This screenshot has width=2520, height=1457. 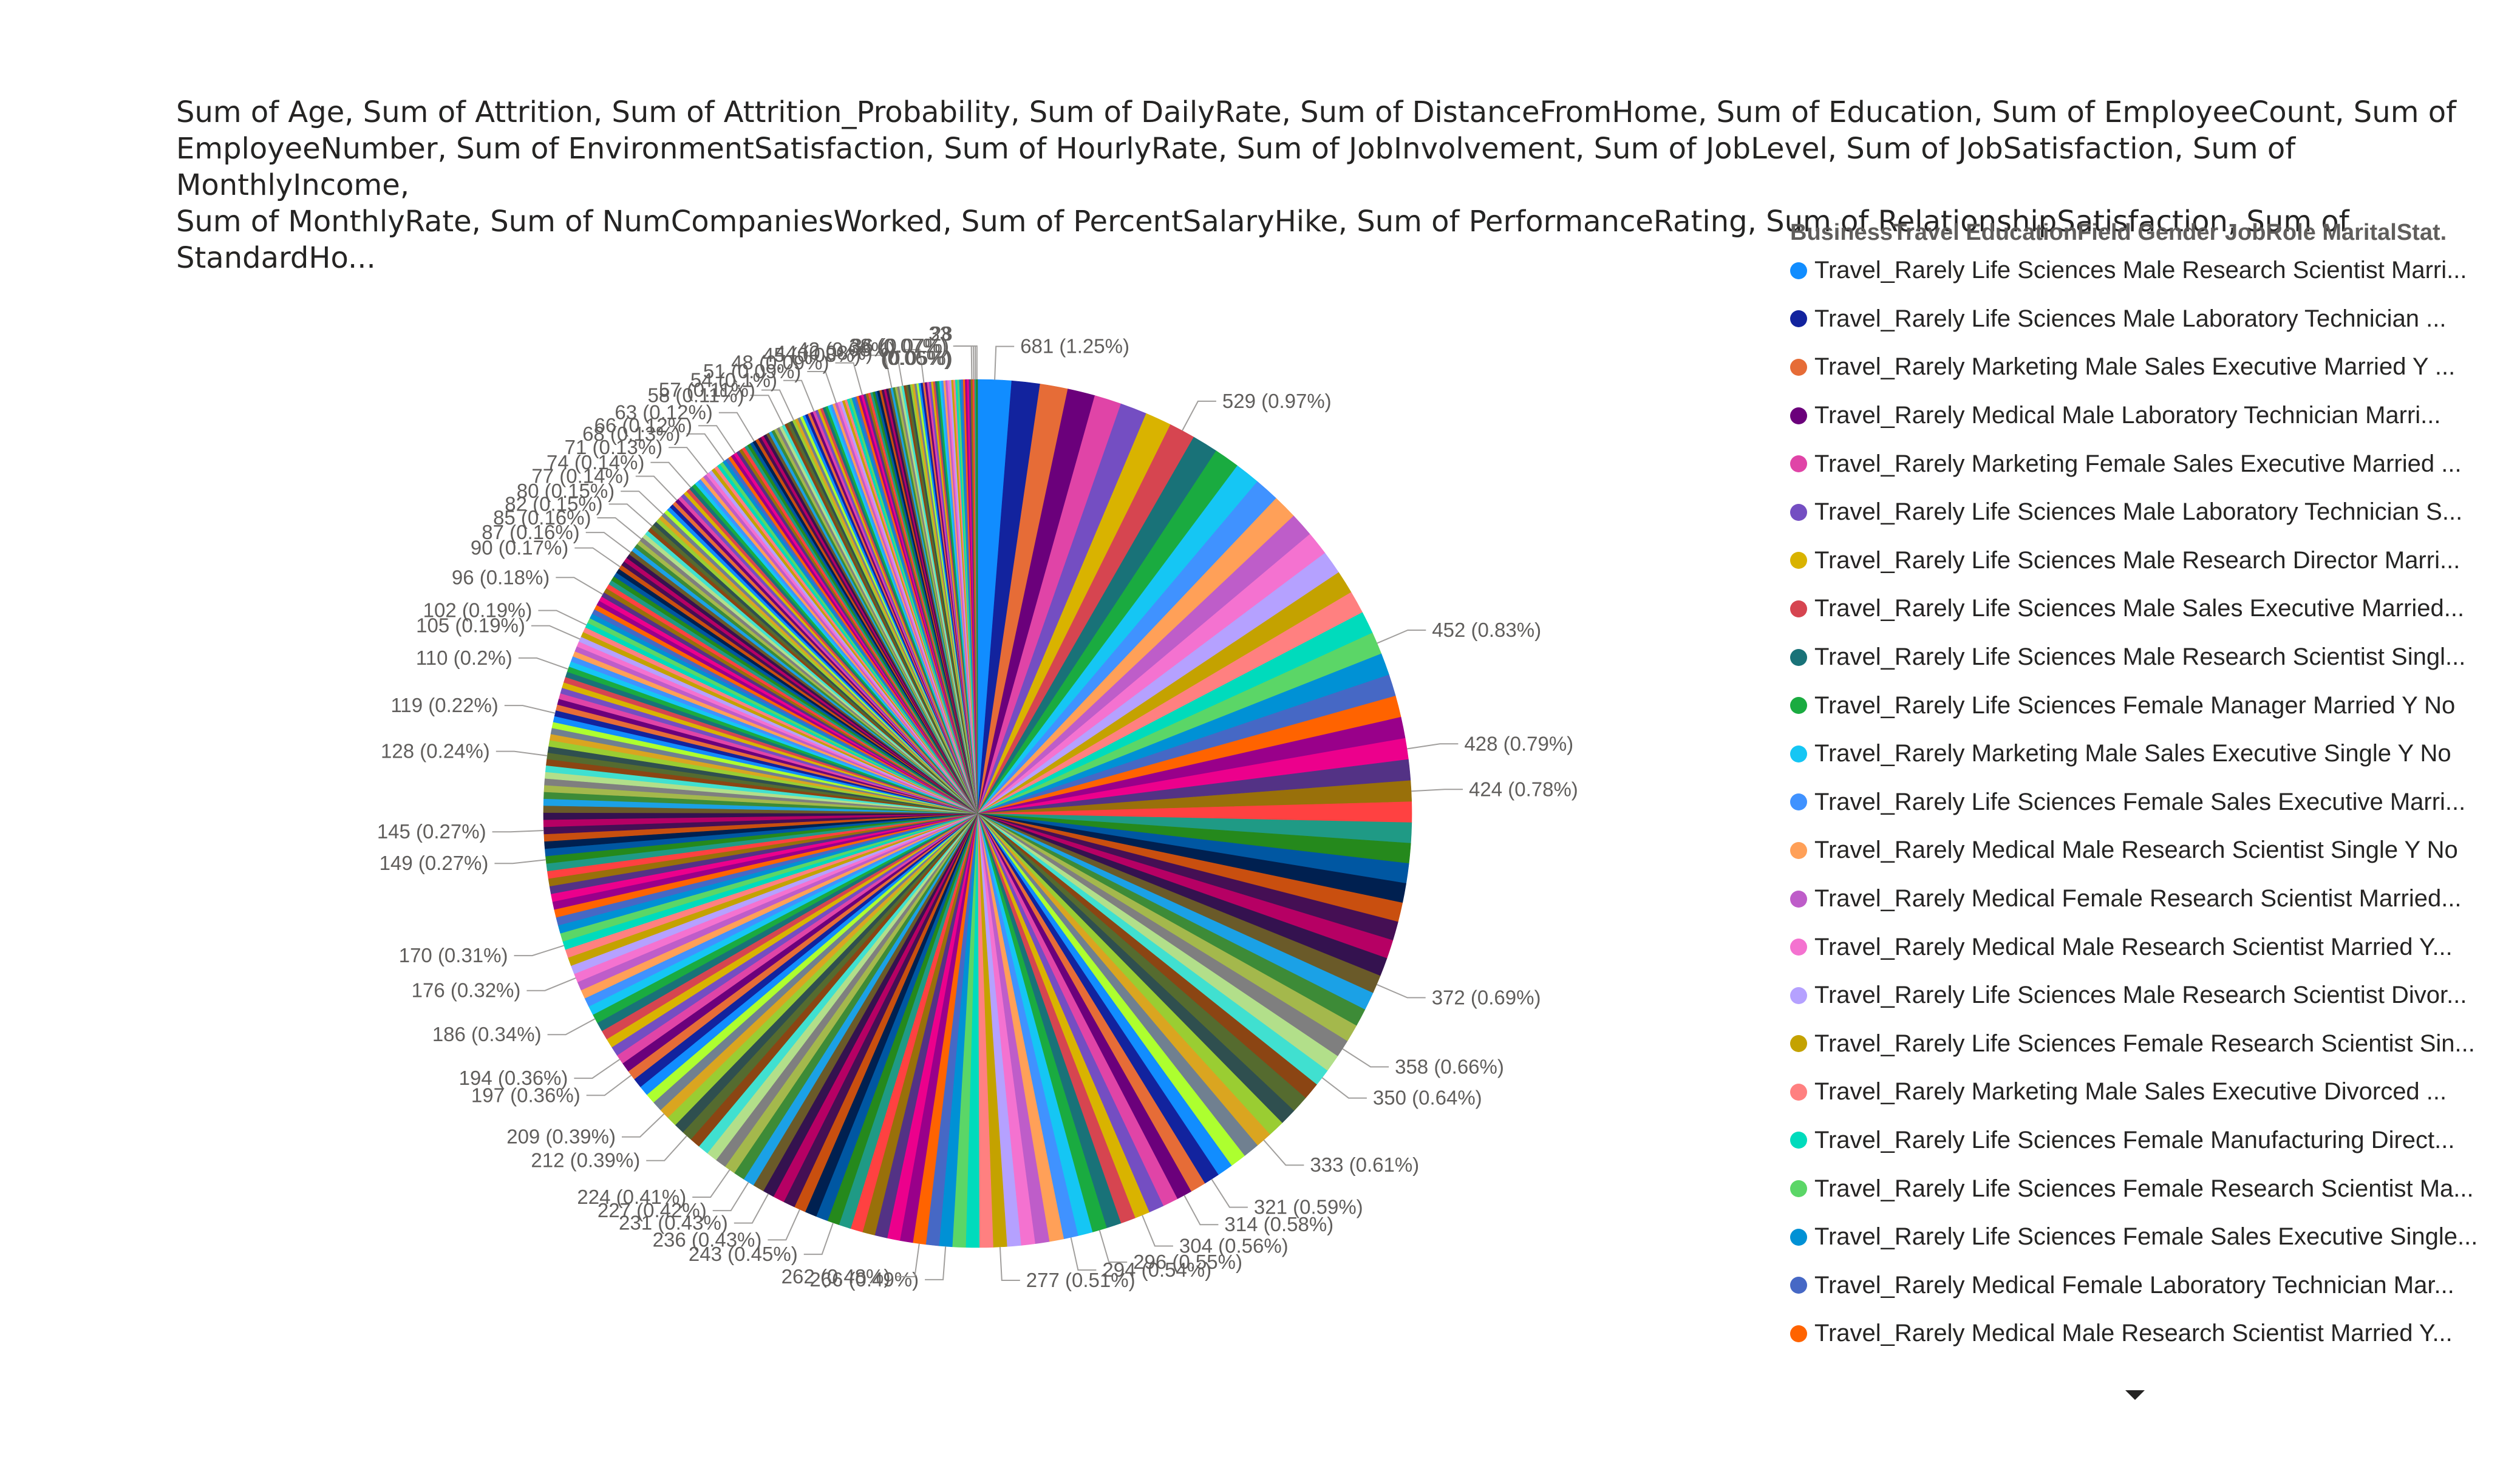 I want to click on data-label: 304 (0.56%), so click(x=1234, y=1246).